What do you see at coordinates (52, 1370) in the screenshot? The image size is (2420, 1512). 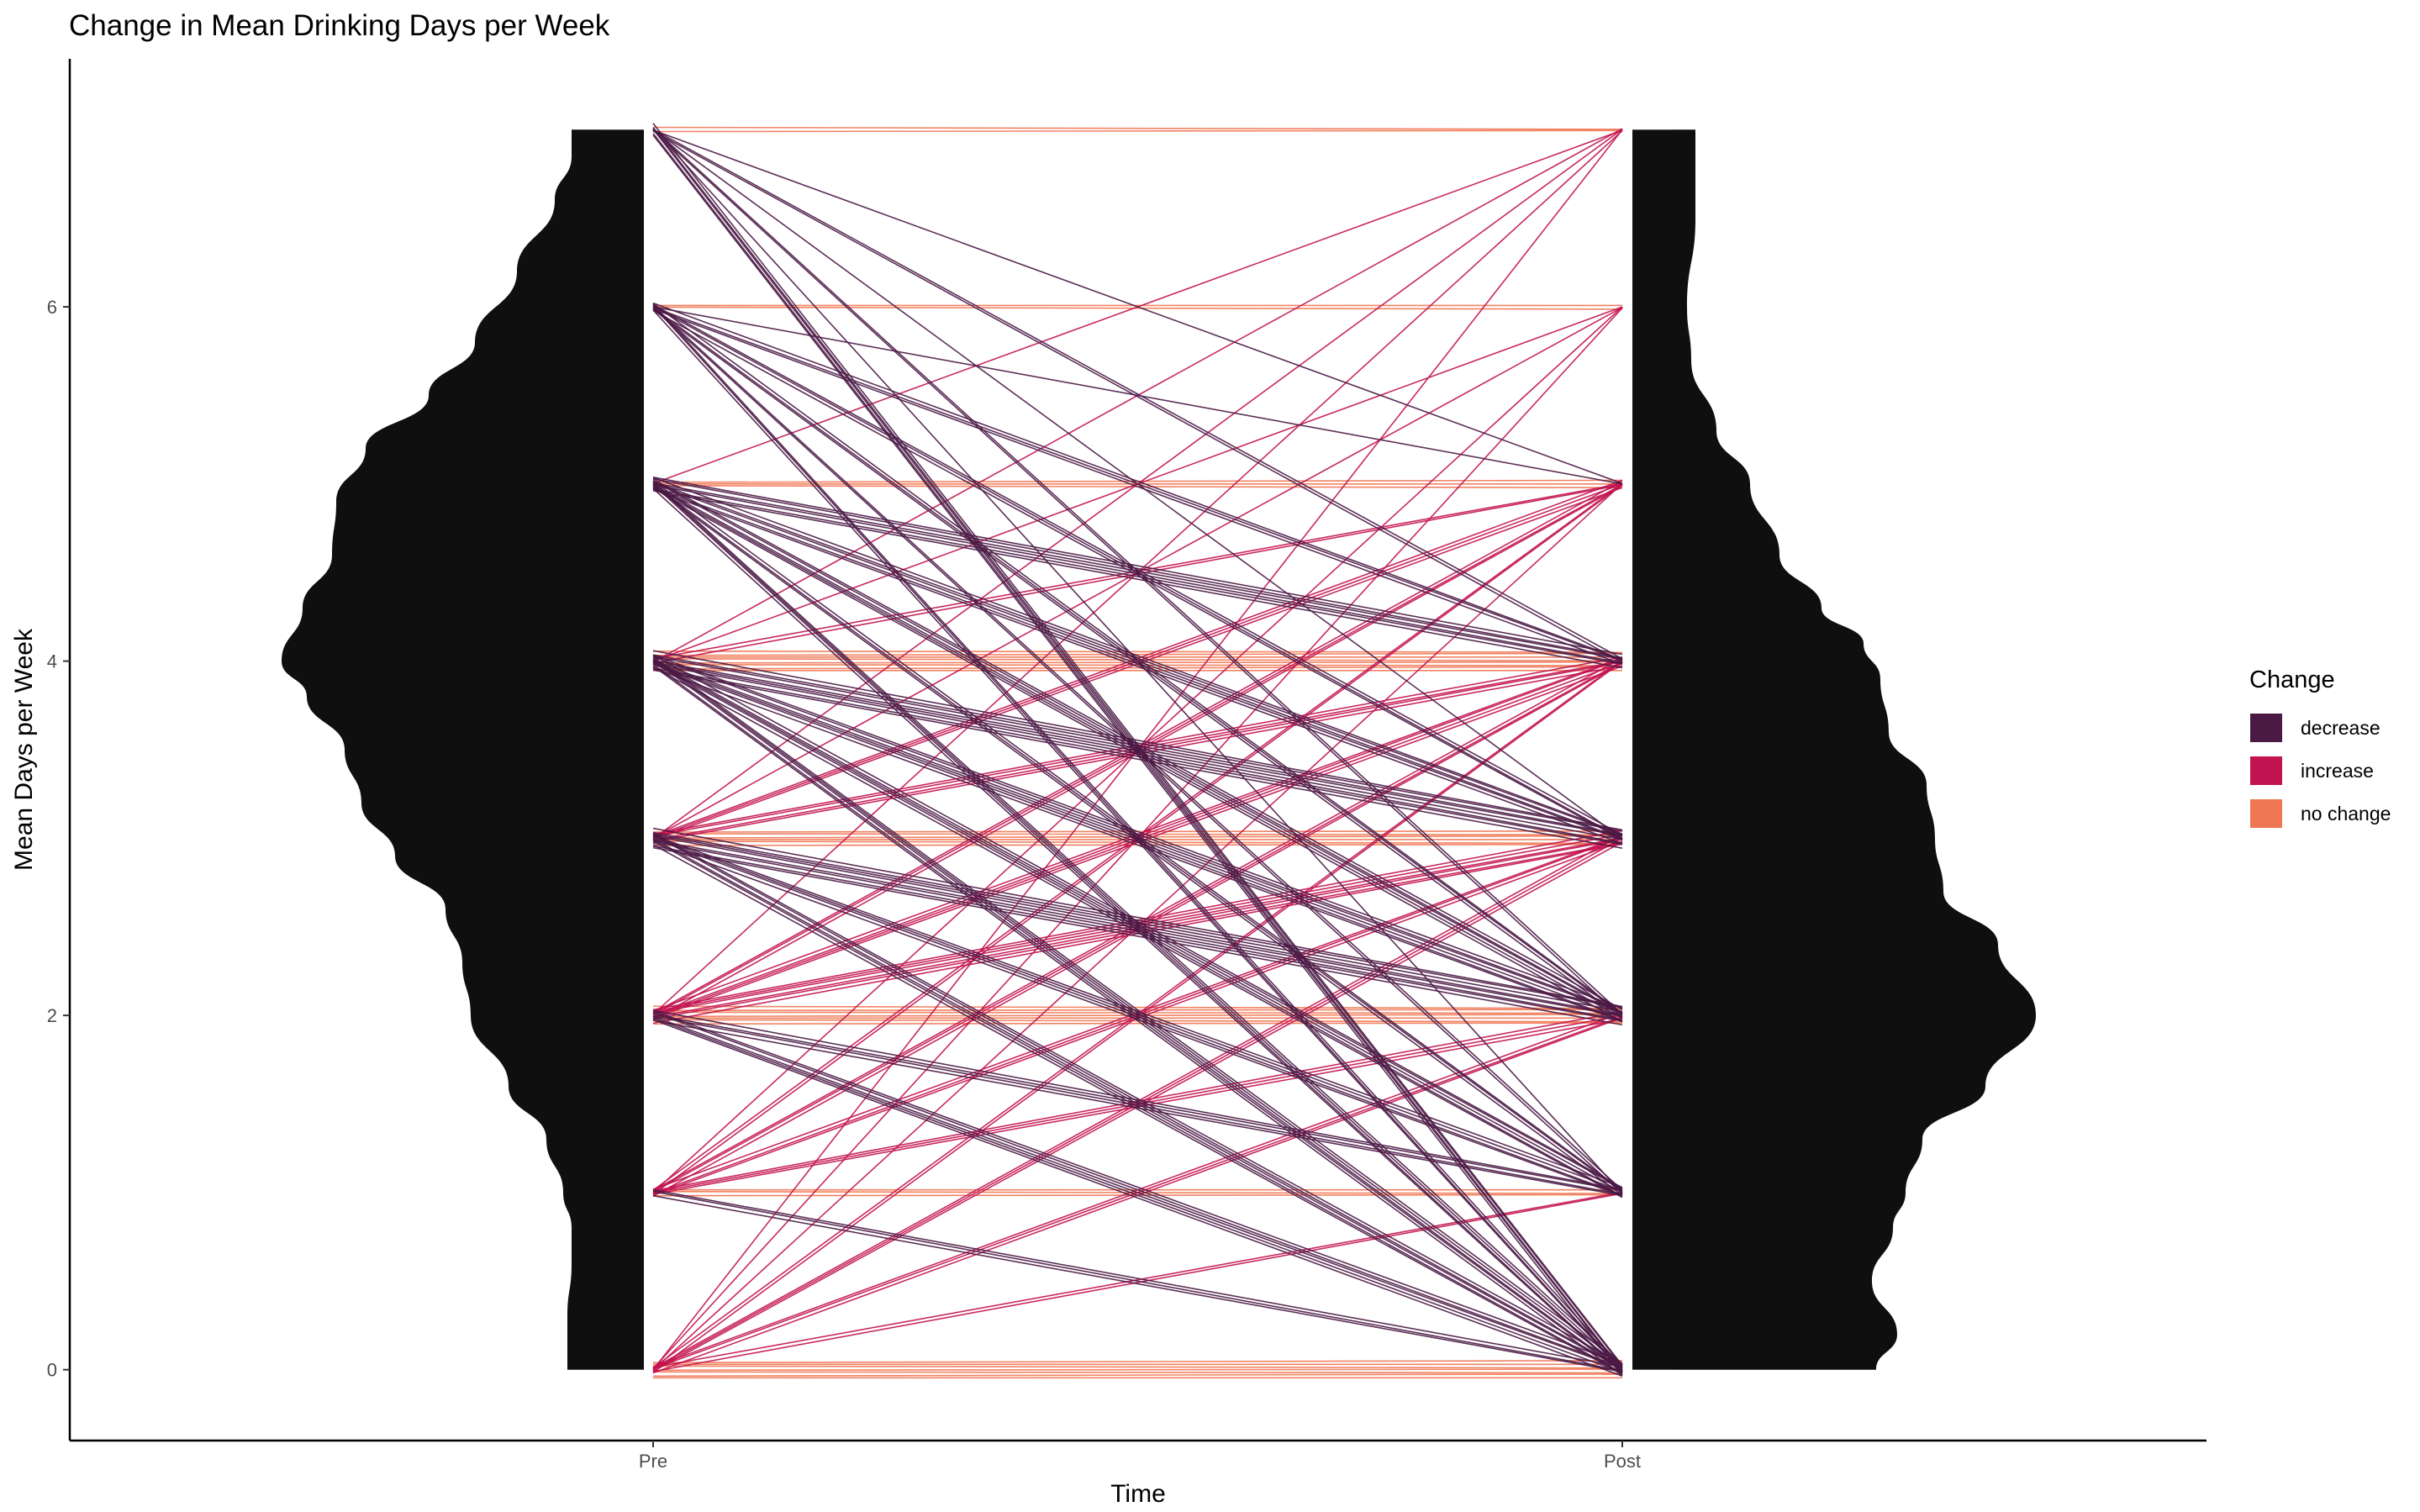 I see `y-tick-label: 0` at bounding box center [52, 1370].